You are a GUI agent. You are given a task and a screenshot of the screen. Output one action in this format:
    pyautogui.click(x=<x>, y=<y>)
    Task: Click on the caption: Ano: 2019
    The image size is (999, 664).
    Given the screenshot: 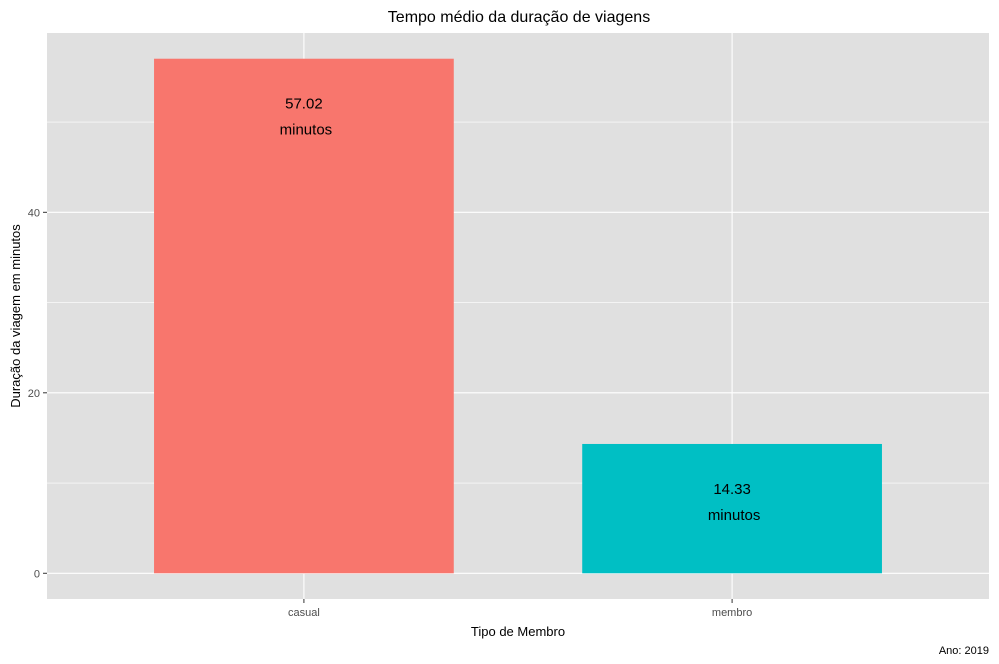 What is the action you would take?
    pyautogui.click(x=964, y=651)
    